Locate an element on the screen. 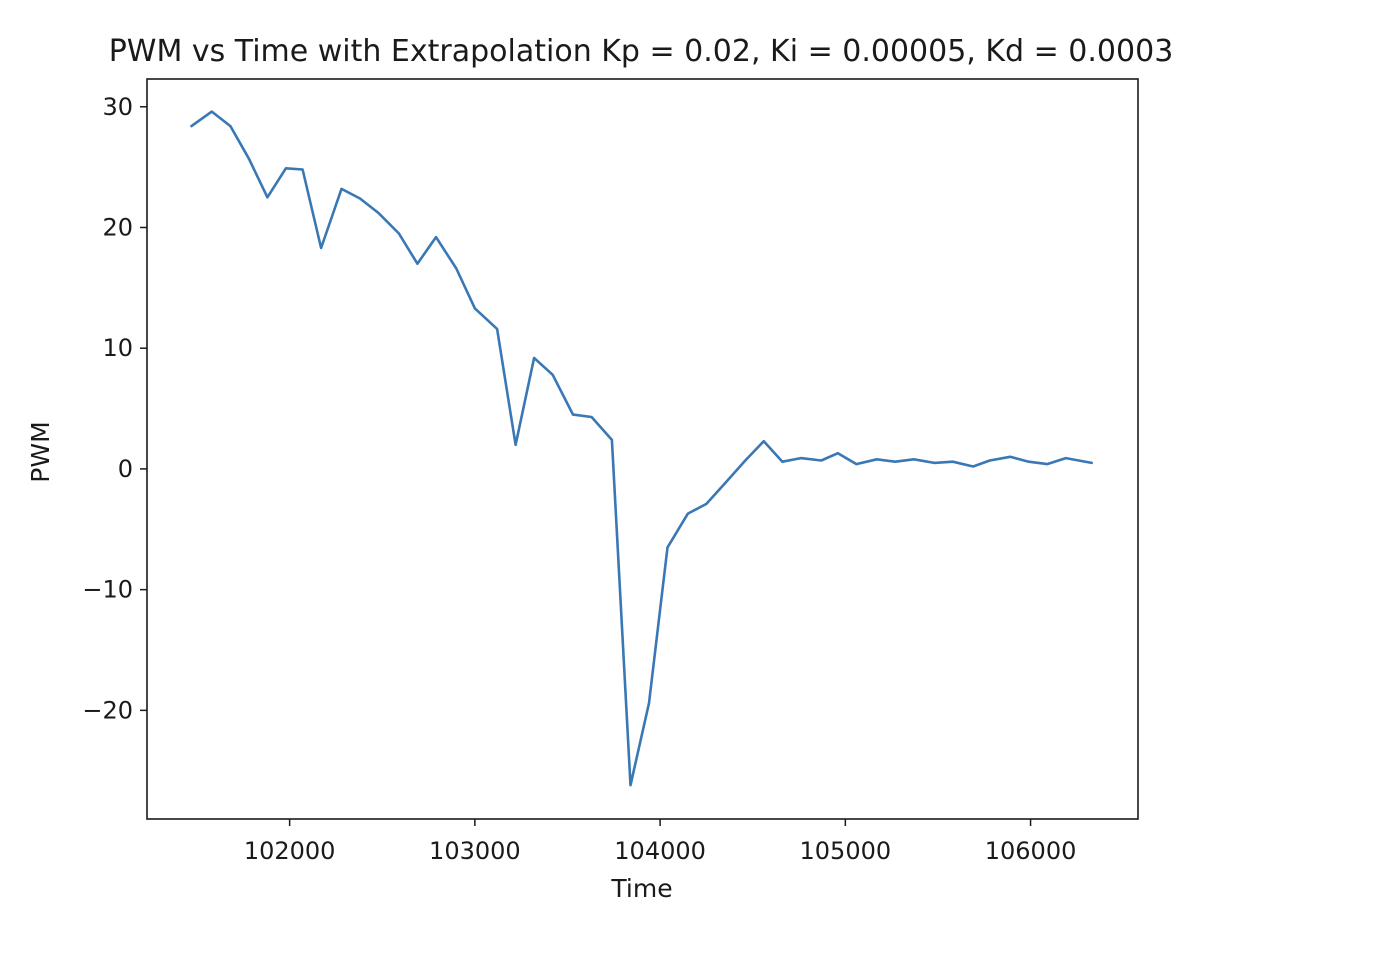 The image size is (1382, 962). y-tick-label: 10 is located at coordinates (117, 348).